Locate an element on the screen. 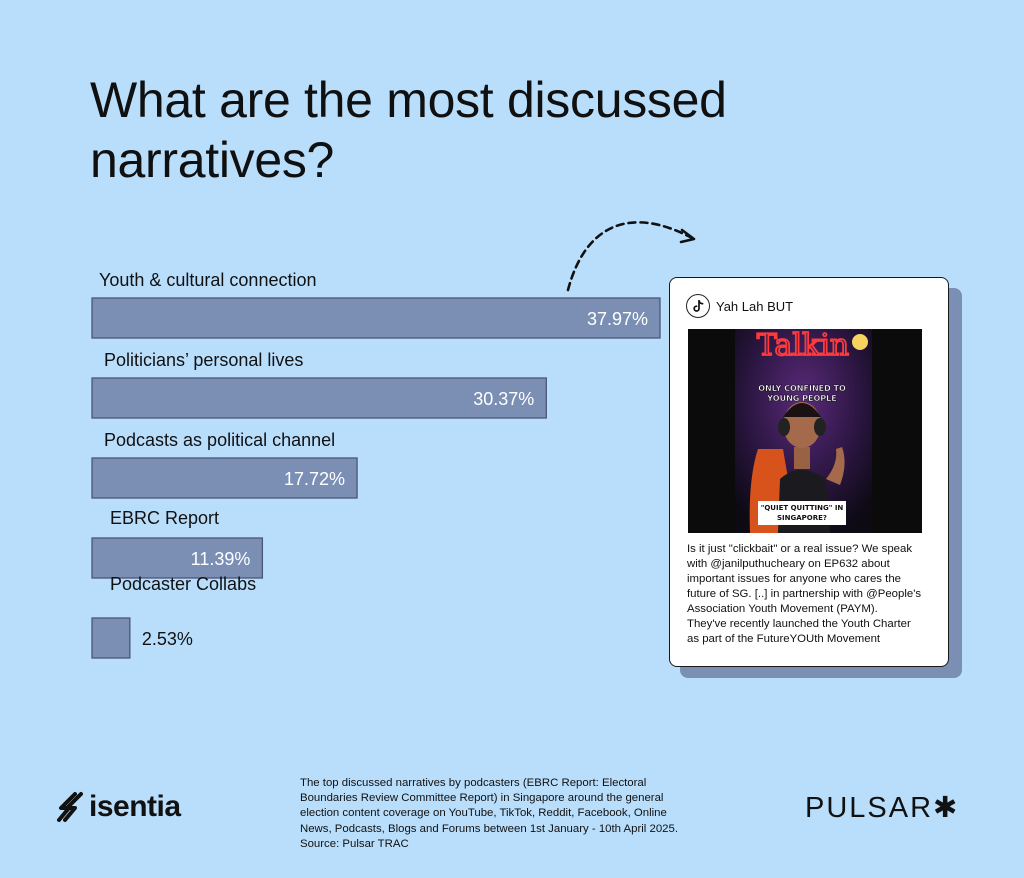 The image size is (1024, 878). svg-text: SINGAPORE? is located at coordinates (802, 518).